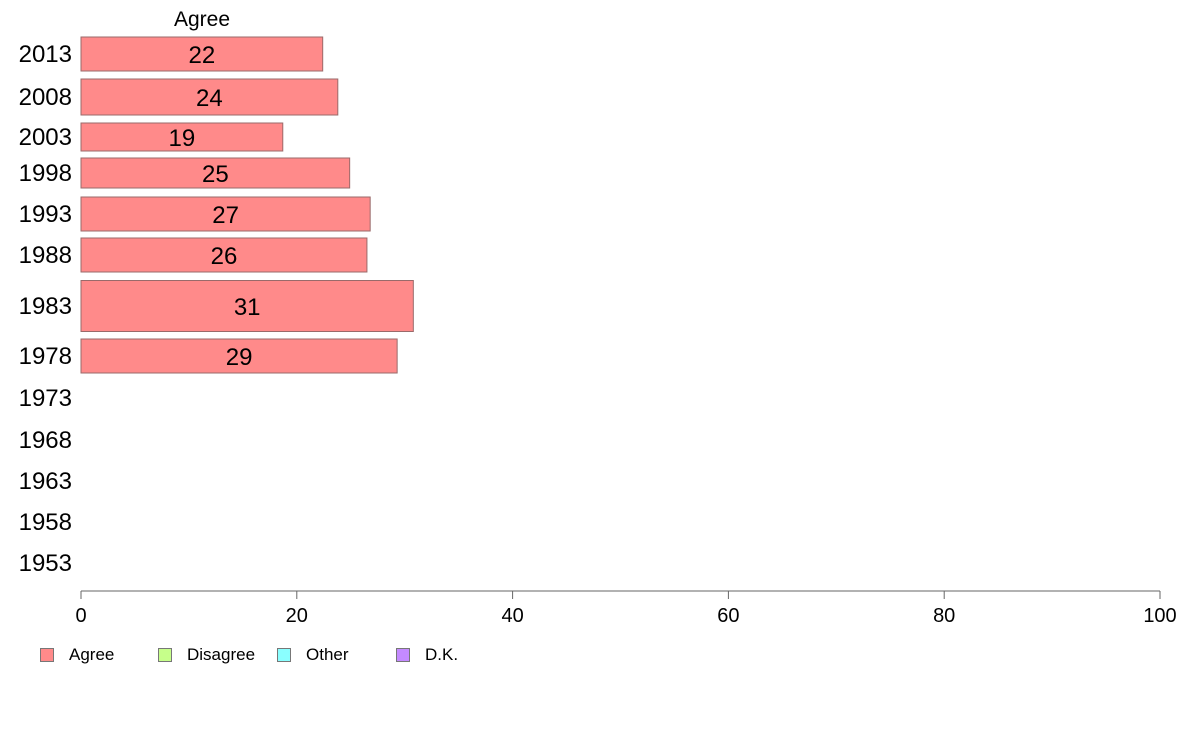  What do you see at coordinates (202, 19) in the screenshot?
I see `column-title: Agree` at bounding box center [202, 19].